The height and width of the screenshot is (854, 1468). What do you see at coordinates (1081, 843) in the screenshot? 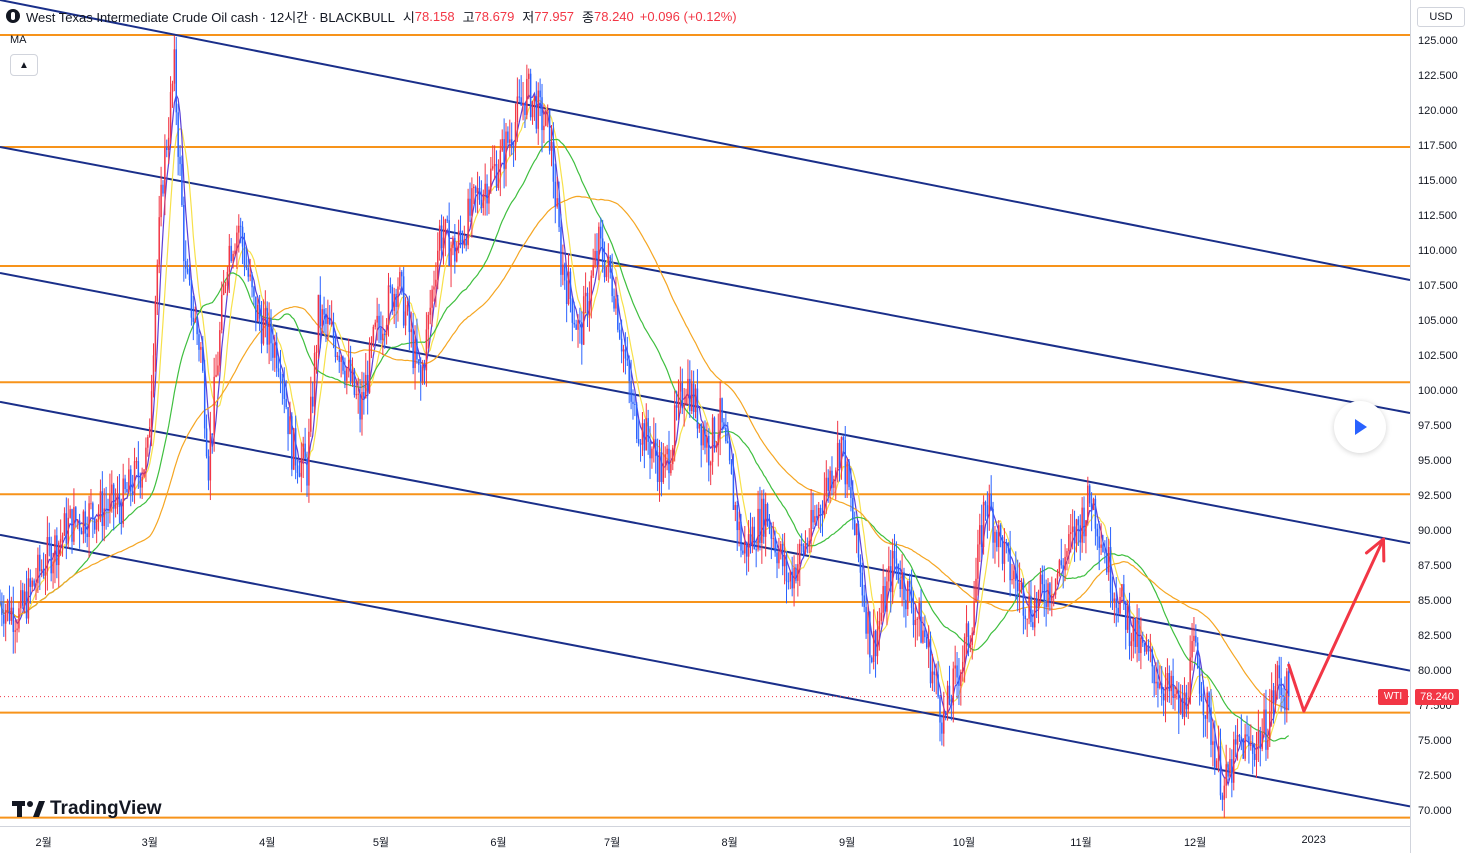
I see `x-tick-label: 11월` at bounding box center [1081, 843].